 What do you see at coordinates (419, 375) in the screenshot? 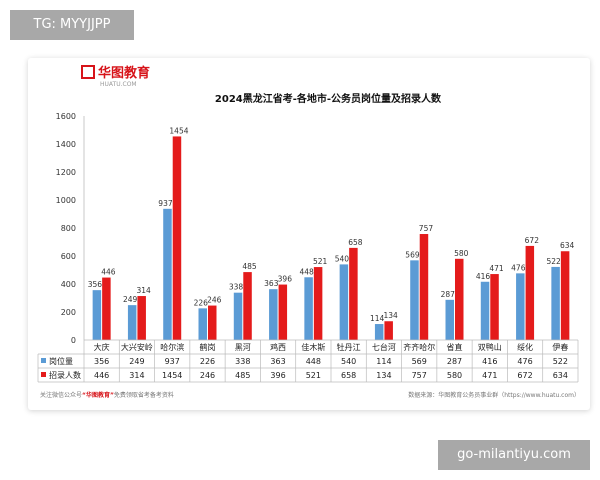
I see `table-cell: 757` at bounding box center [419, 375].